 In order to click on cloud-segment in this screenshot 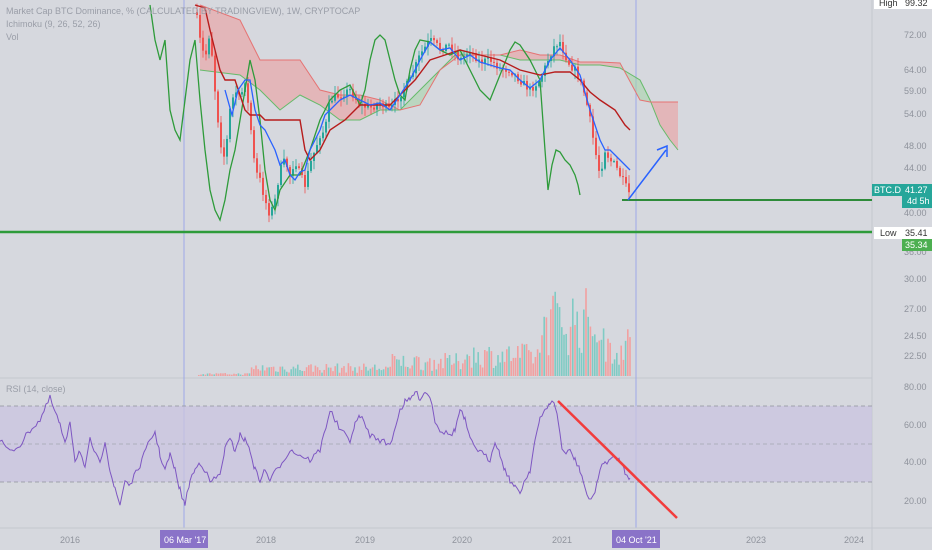, I will do `click(610, 65)`.